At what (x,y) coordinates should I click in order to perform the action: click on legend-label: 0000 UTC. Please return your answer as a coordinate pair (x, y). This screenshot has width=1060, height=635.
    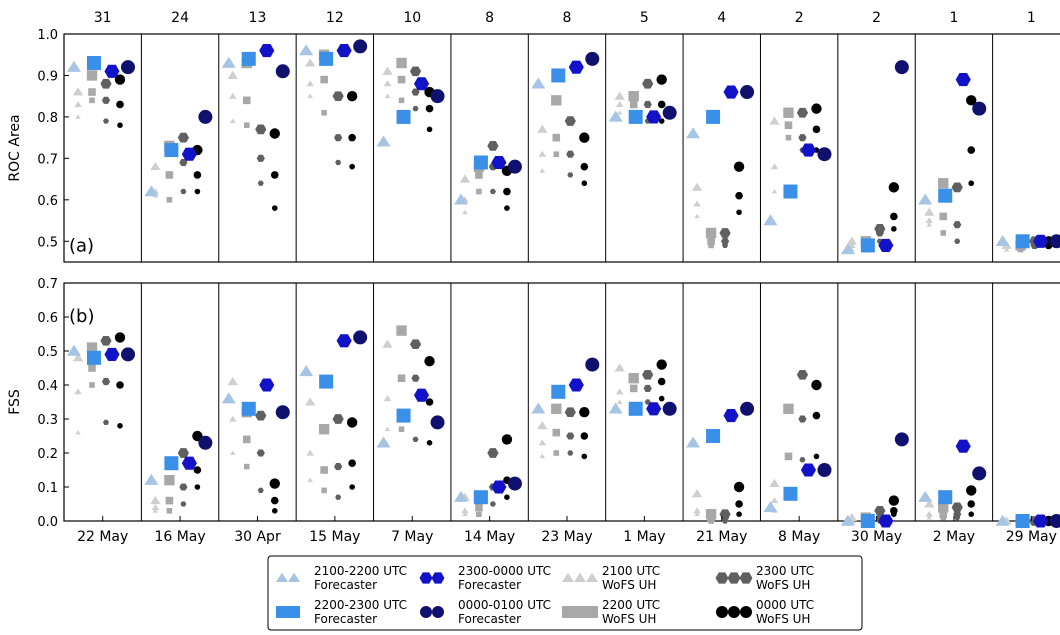
    Looking at the image, I should click on (785, 605).